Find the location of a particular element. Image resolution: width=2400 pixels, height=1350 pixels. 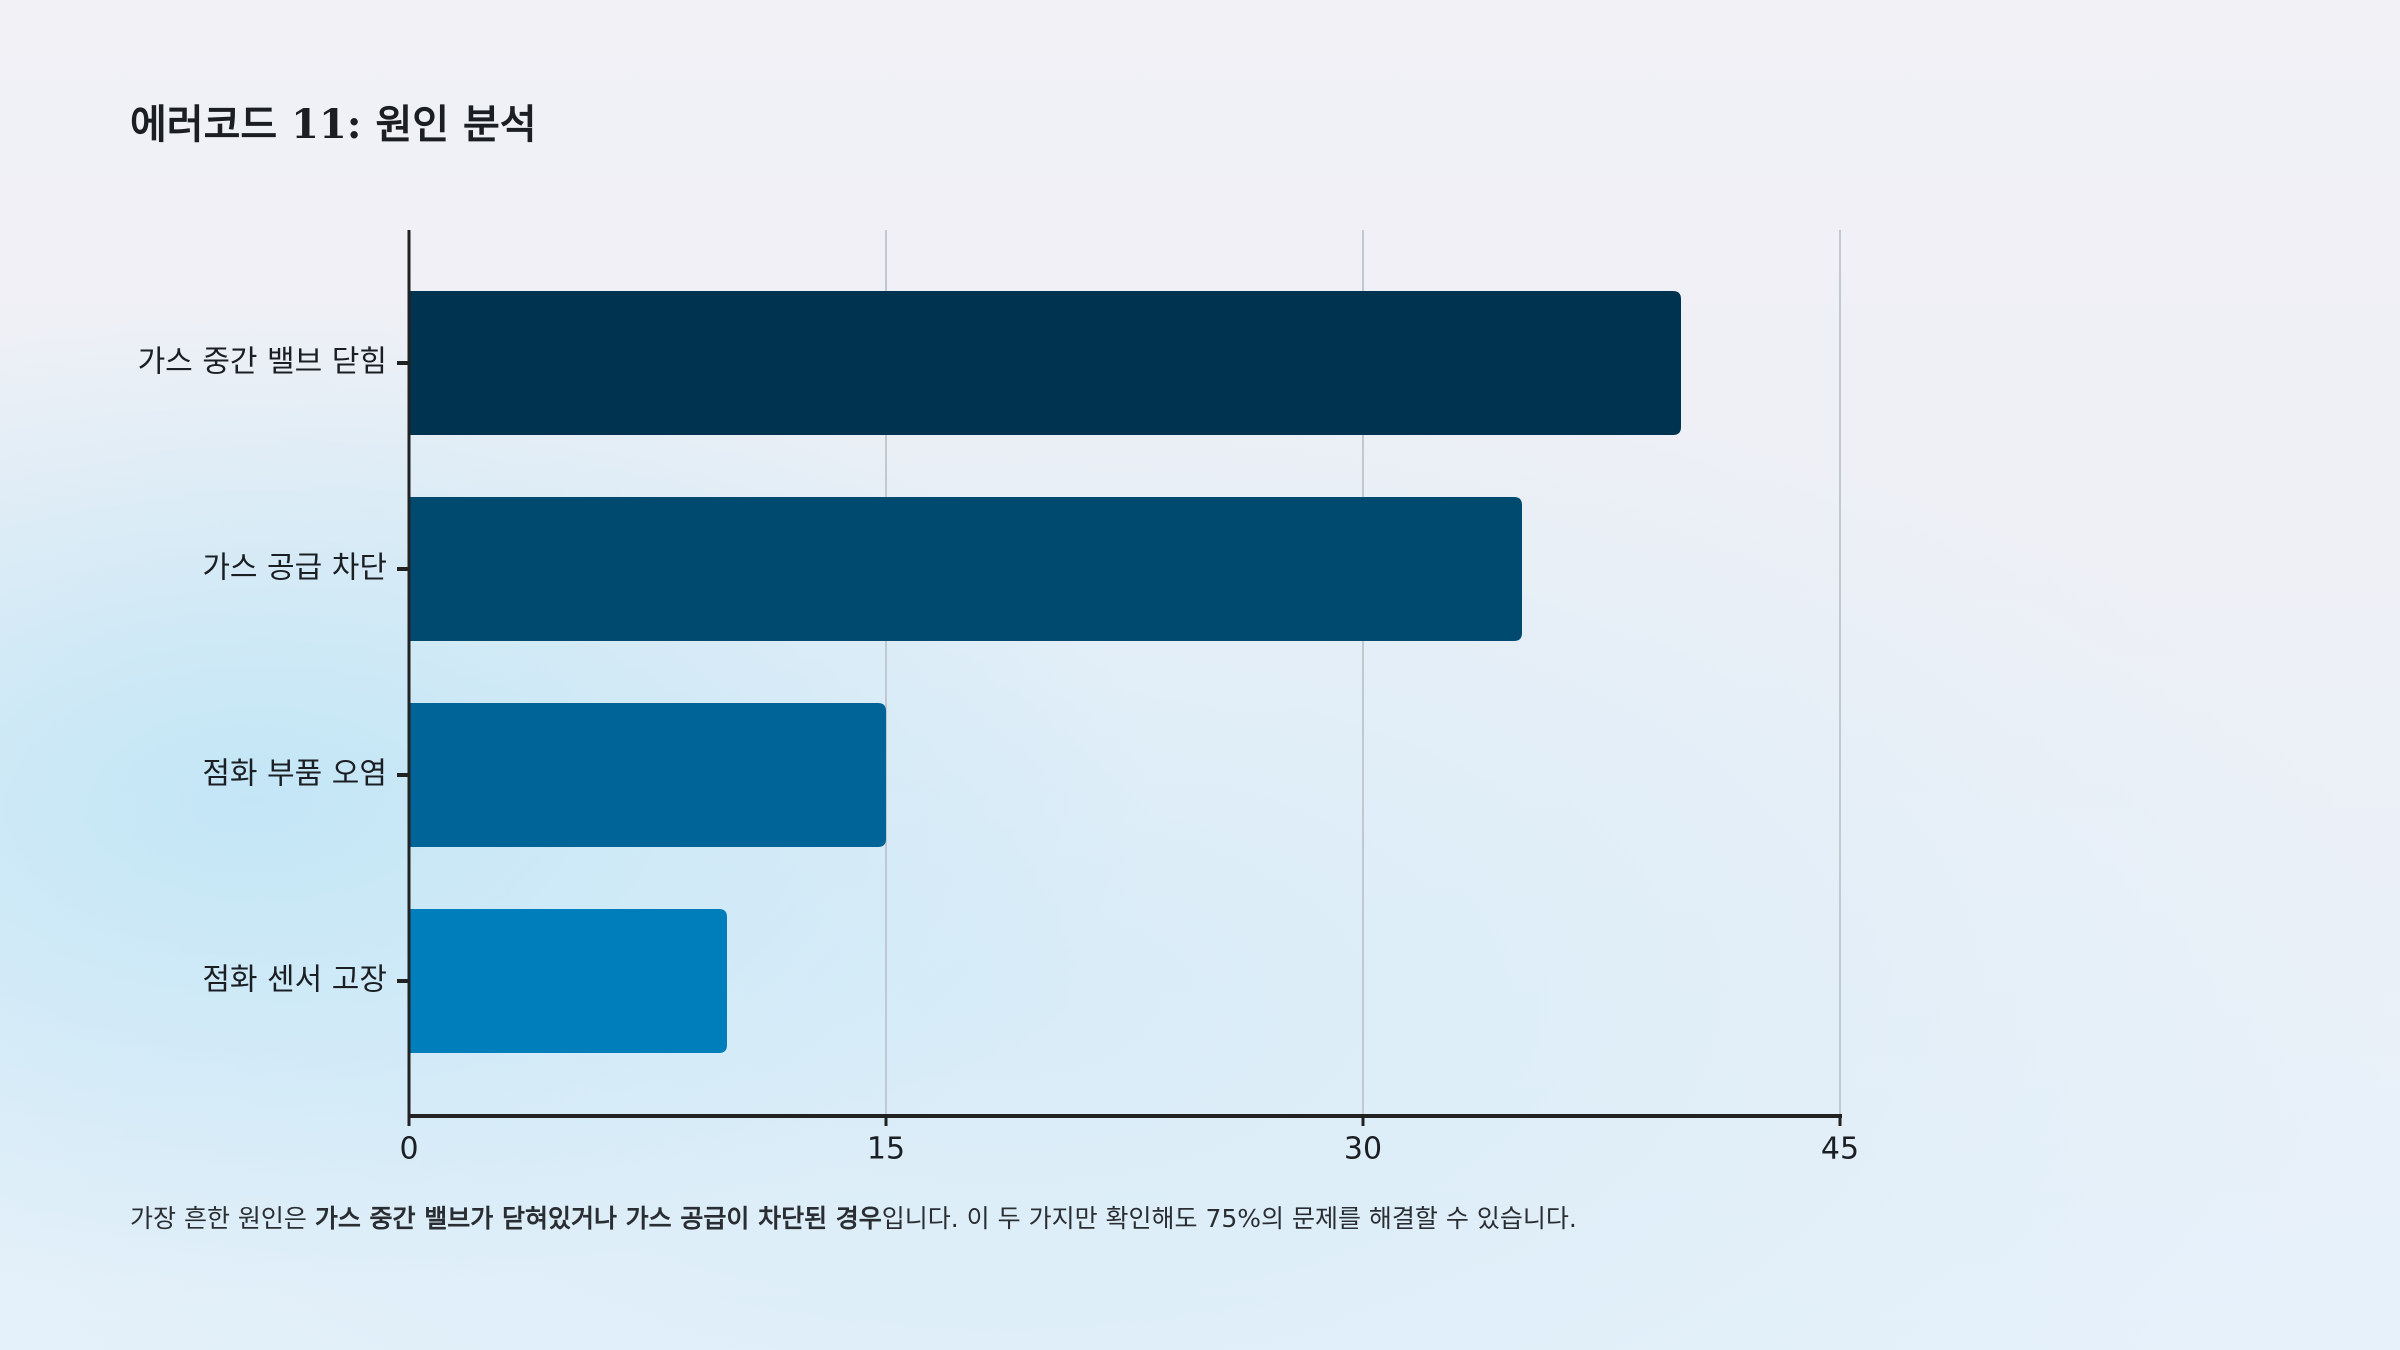

x-tick-label: 15 is located at coordinates (886, 1149).